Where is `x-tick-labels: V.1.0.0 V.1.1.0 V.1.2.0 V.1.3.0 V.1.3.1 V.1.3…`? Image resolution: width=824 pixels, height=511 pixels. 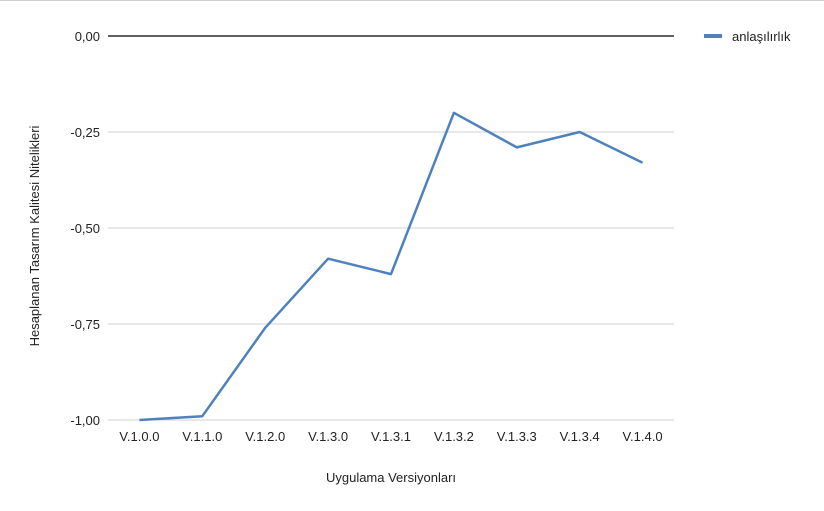
x-tick-labels: V.1.0.0 V.1.1.0 V.1.2.0 V.1.3.0 V.1.3.1 V.1.3… is located at coordinates (390, 436).